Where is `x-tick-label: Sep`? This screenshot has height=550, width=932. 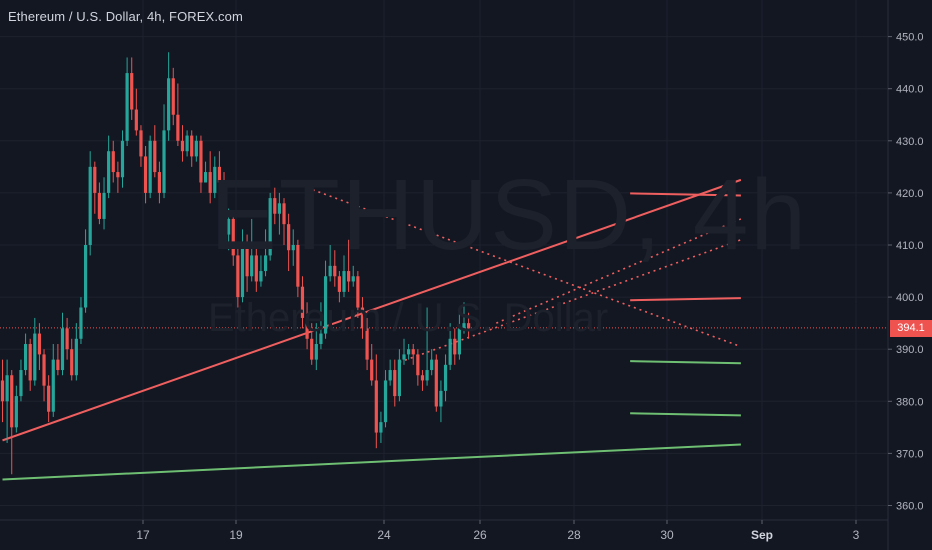 x-tick-label: Sep is located at coordinates (762, 535).